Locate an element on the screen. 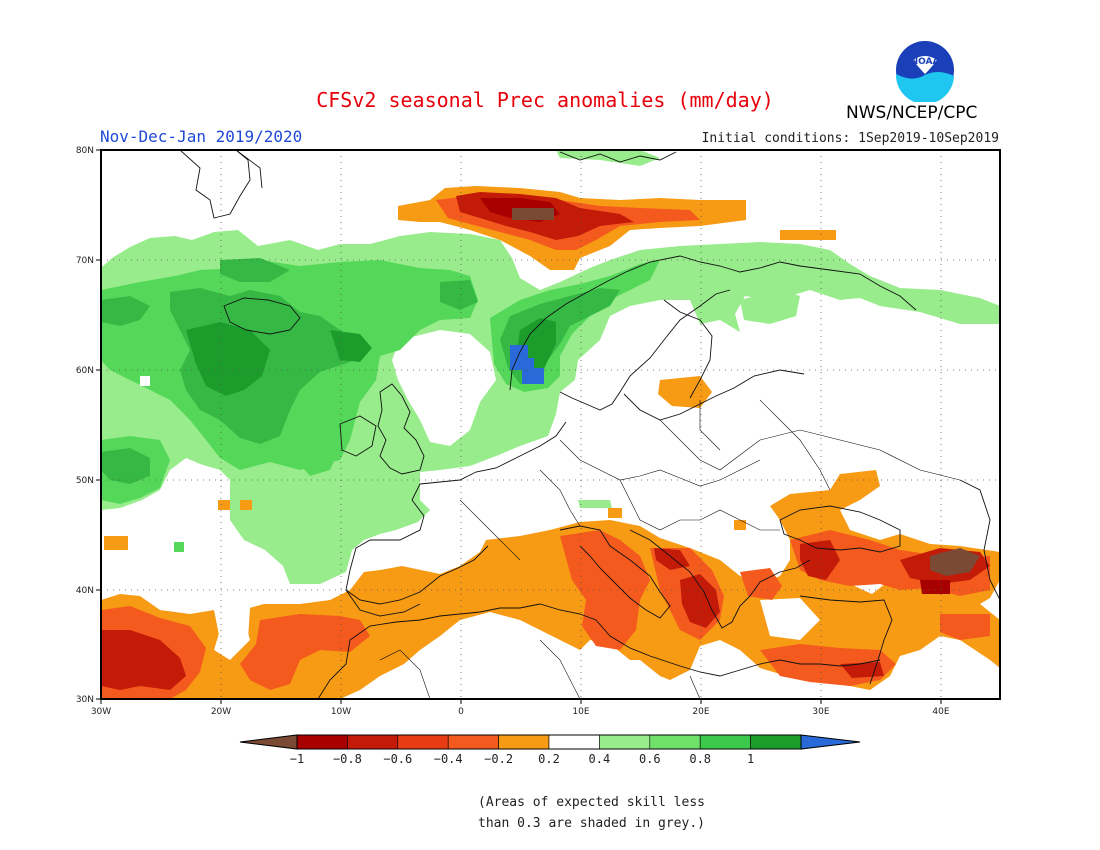 The width and height of the screenshot is (1100, 850). agency-label: NWS/NCEP/CPC is located at coordinates (912, 113).